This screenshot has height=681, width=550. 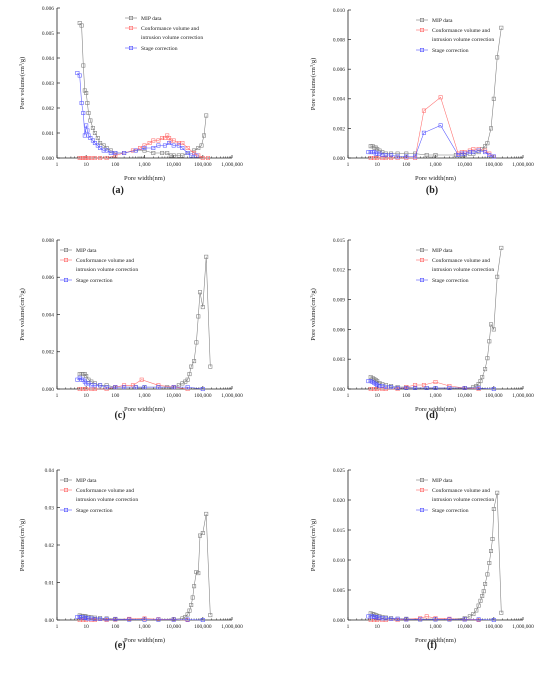 What do you see at coordinates (432, 645) in the screenshot?
I see `panel-caption: (f)` at bounding box center [432, 645].